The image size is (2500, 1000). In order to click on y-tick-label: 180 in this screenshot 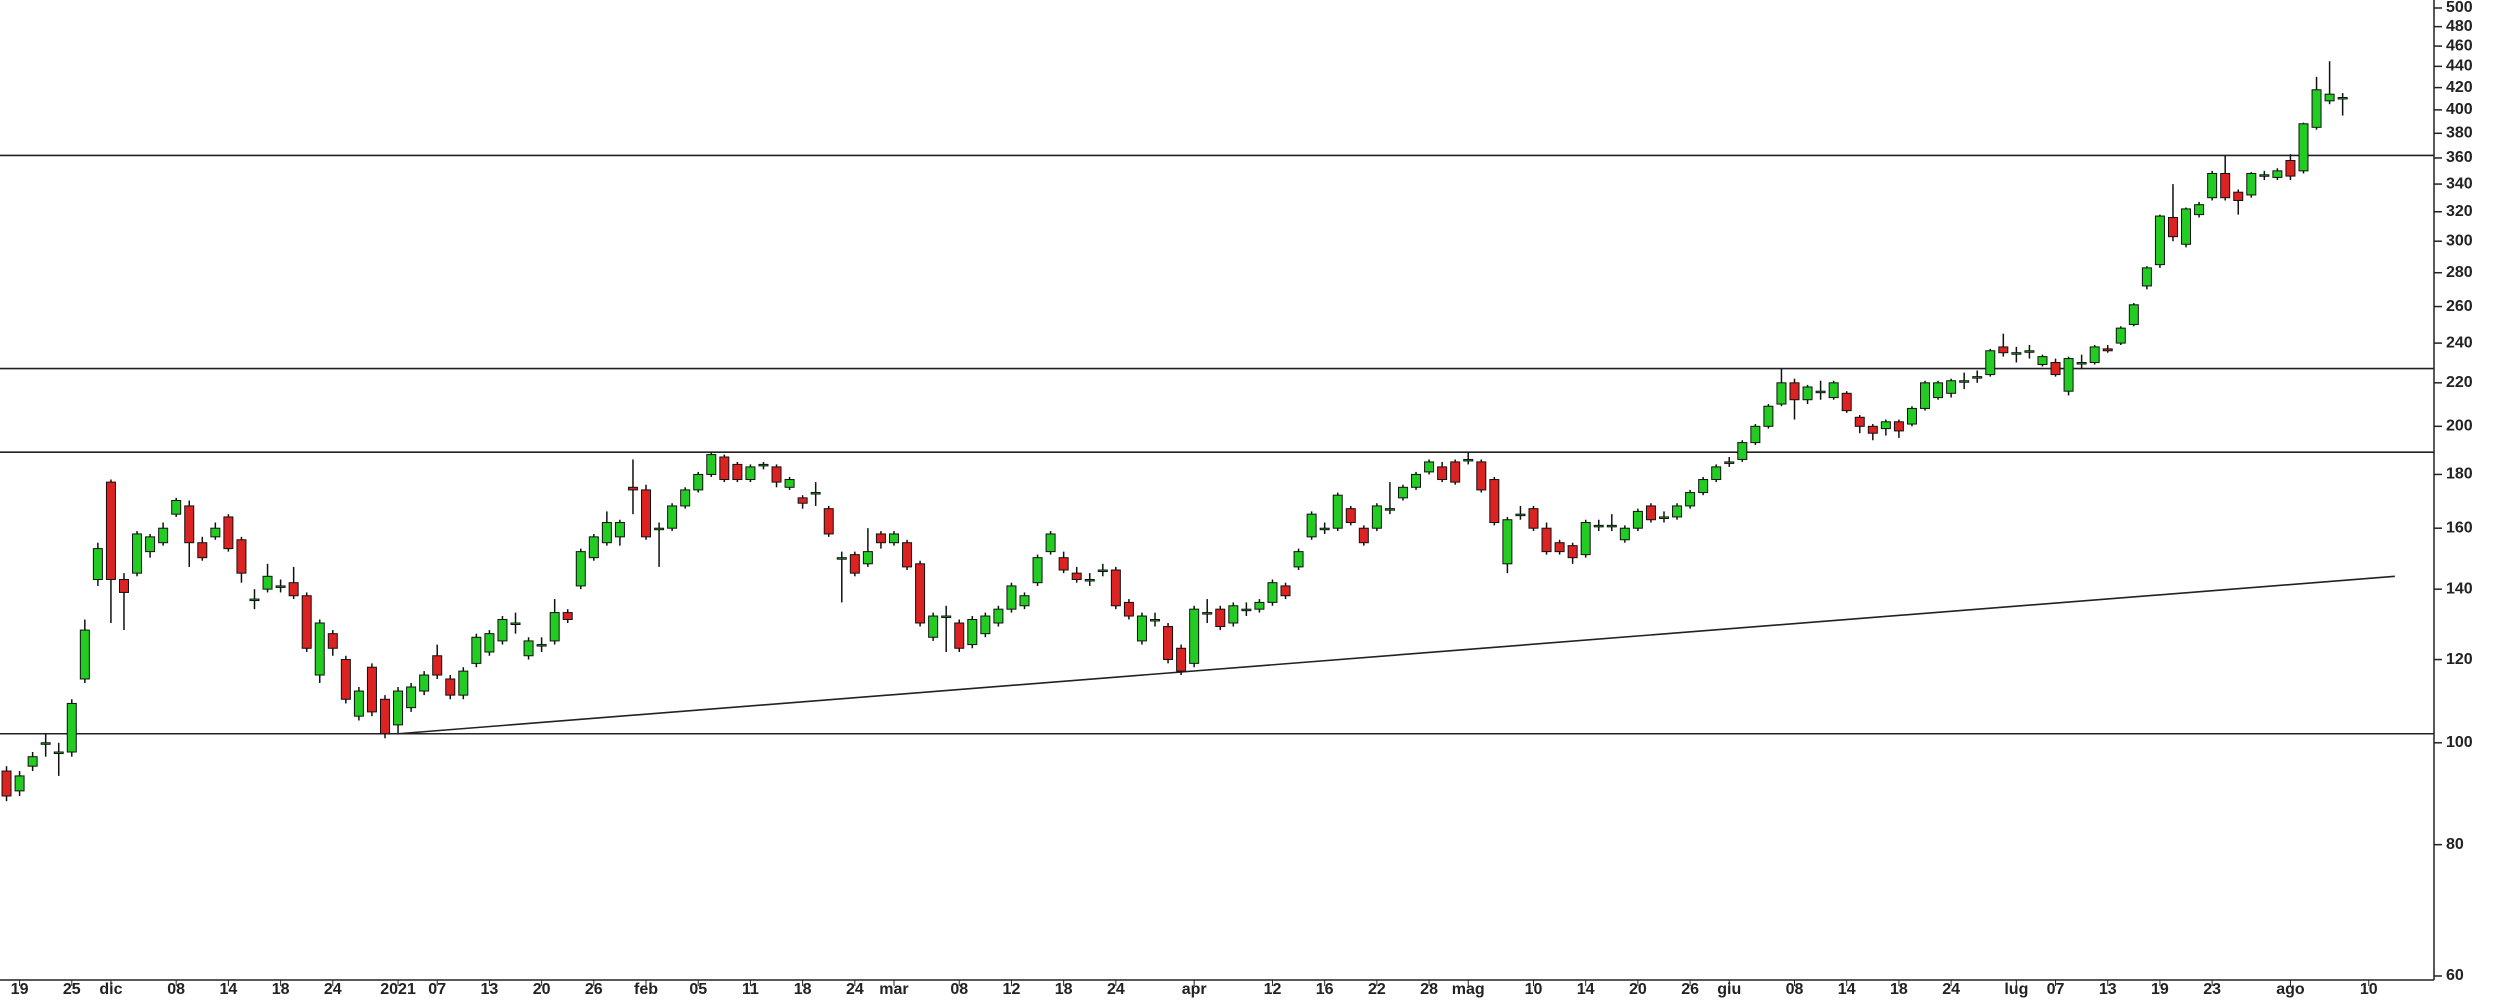, I will do `click(2459, 474)`.